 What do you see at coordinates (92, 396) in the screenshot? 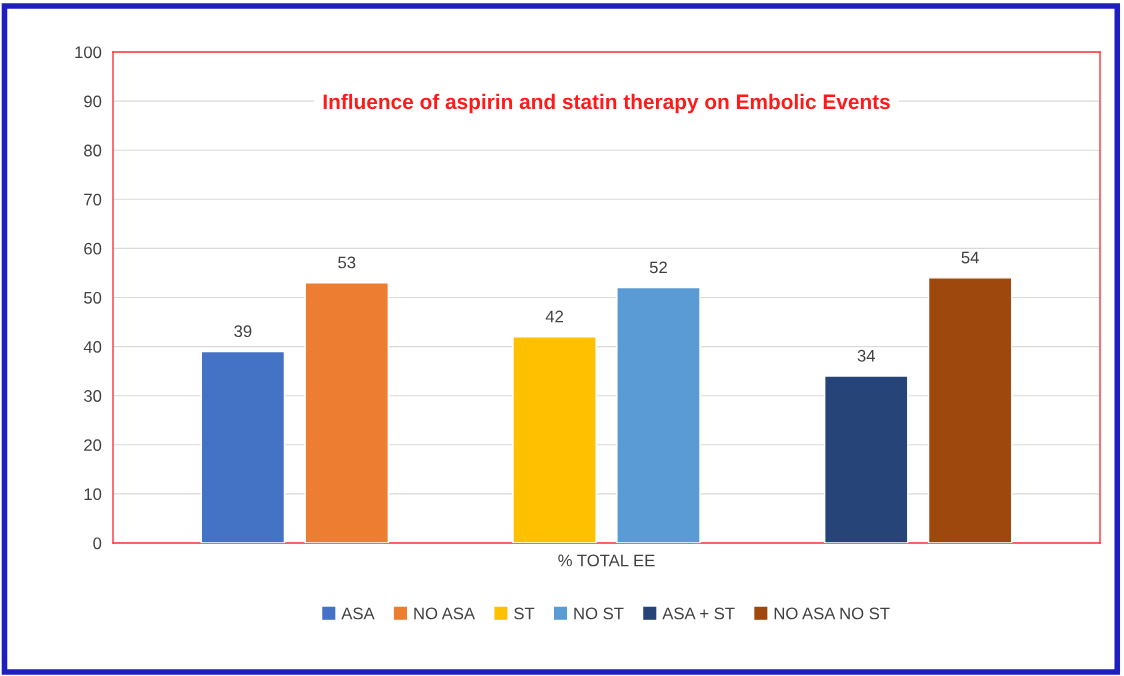
I see `y-tick-label: 30` at bounding box center [92, 396].